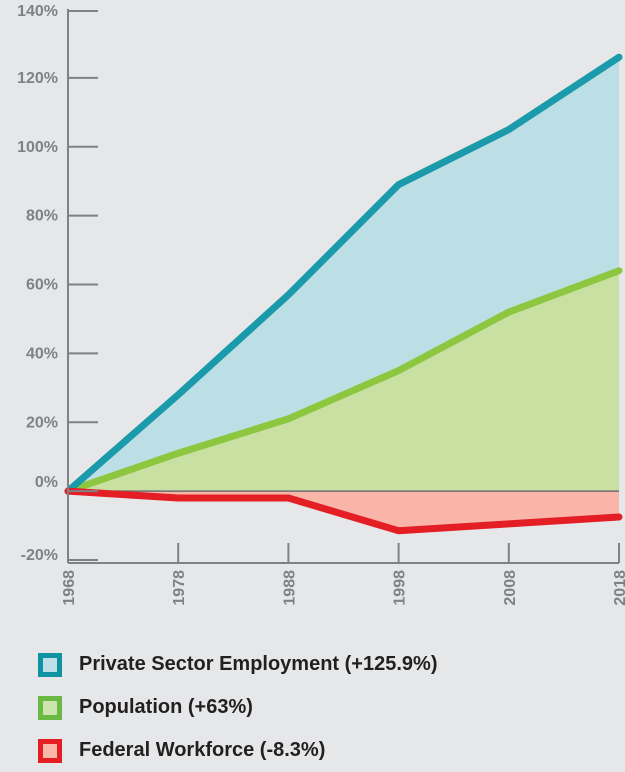 Image resolution: width=625 pixels, height=772 pixels. Describe the element at coordinates (37, 78) in the screenshot. I see `y-tick-label-1: 120%` at that location.